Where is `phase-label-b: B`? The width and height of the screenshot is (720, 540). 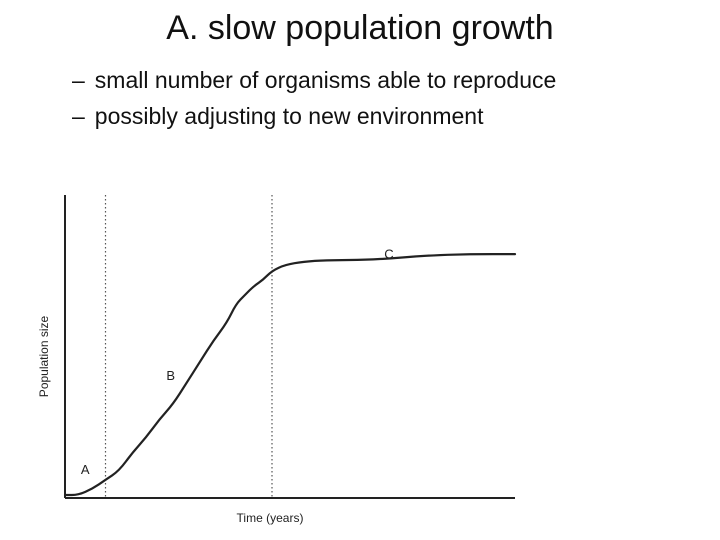 phase-label-b: B is located at coordinates (170, 375).